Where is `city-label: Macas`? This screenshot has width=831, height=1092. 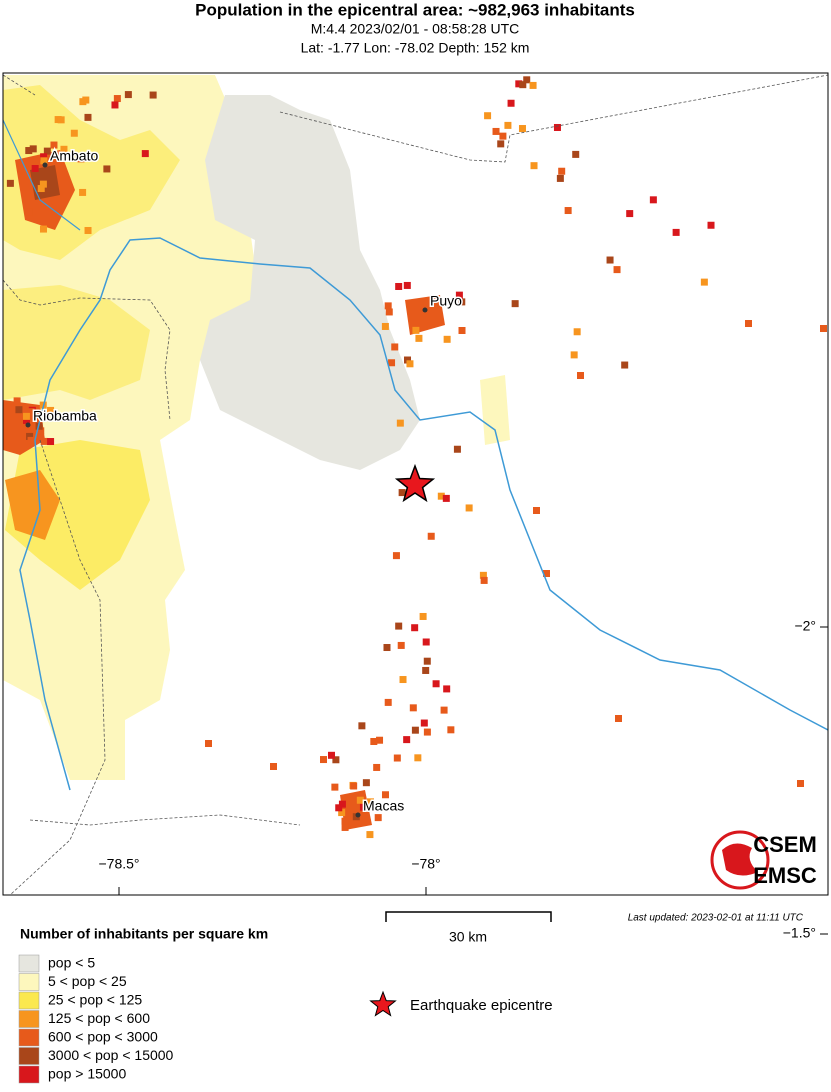 city-label: Macas is located at coordinates (383, 806).